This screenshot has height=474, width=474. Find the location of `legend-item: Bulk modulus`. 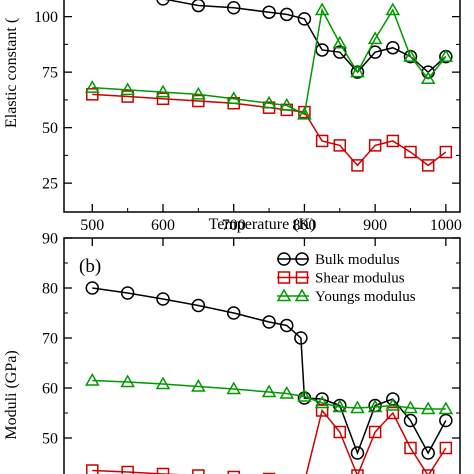

legend-item: Bulk modulus is located at coordinates (338, 260).